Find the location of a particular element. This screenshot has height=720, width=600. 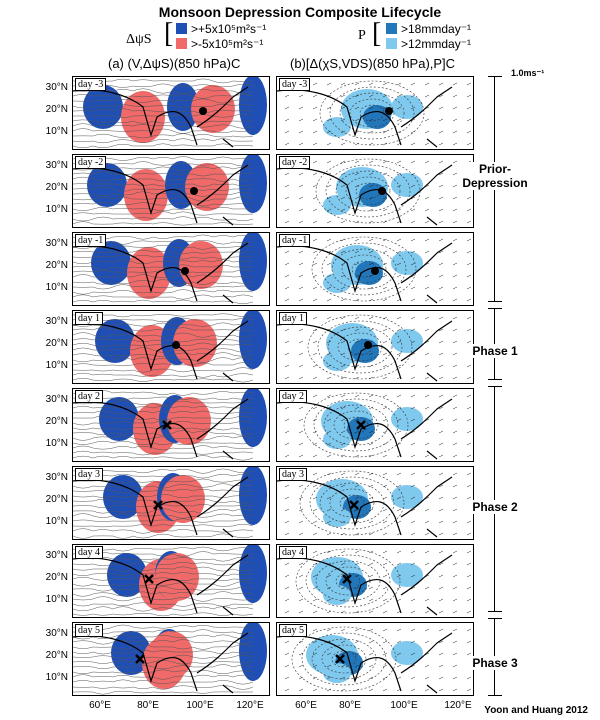

lat-label: 20°N is located at coordinates (56, 655).